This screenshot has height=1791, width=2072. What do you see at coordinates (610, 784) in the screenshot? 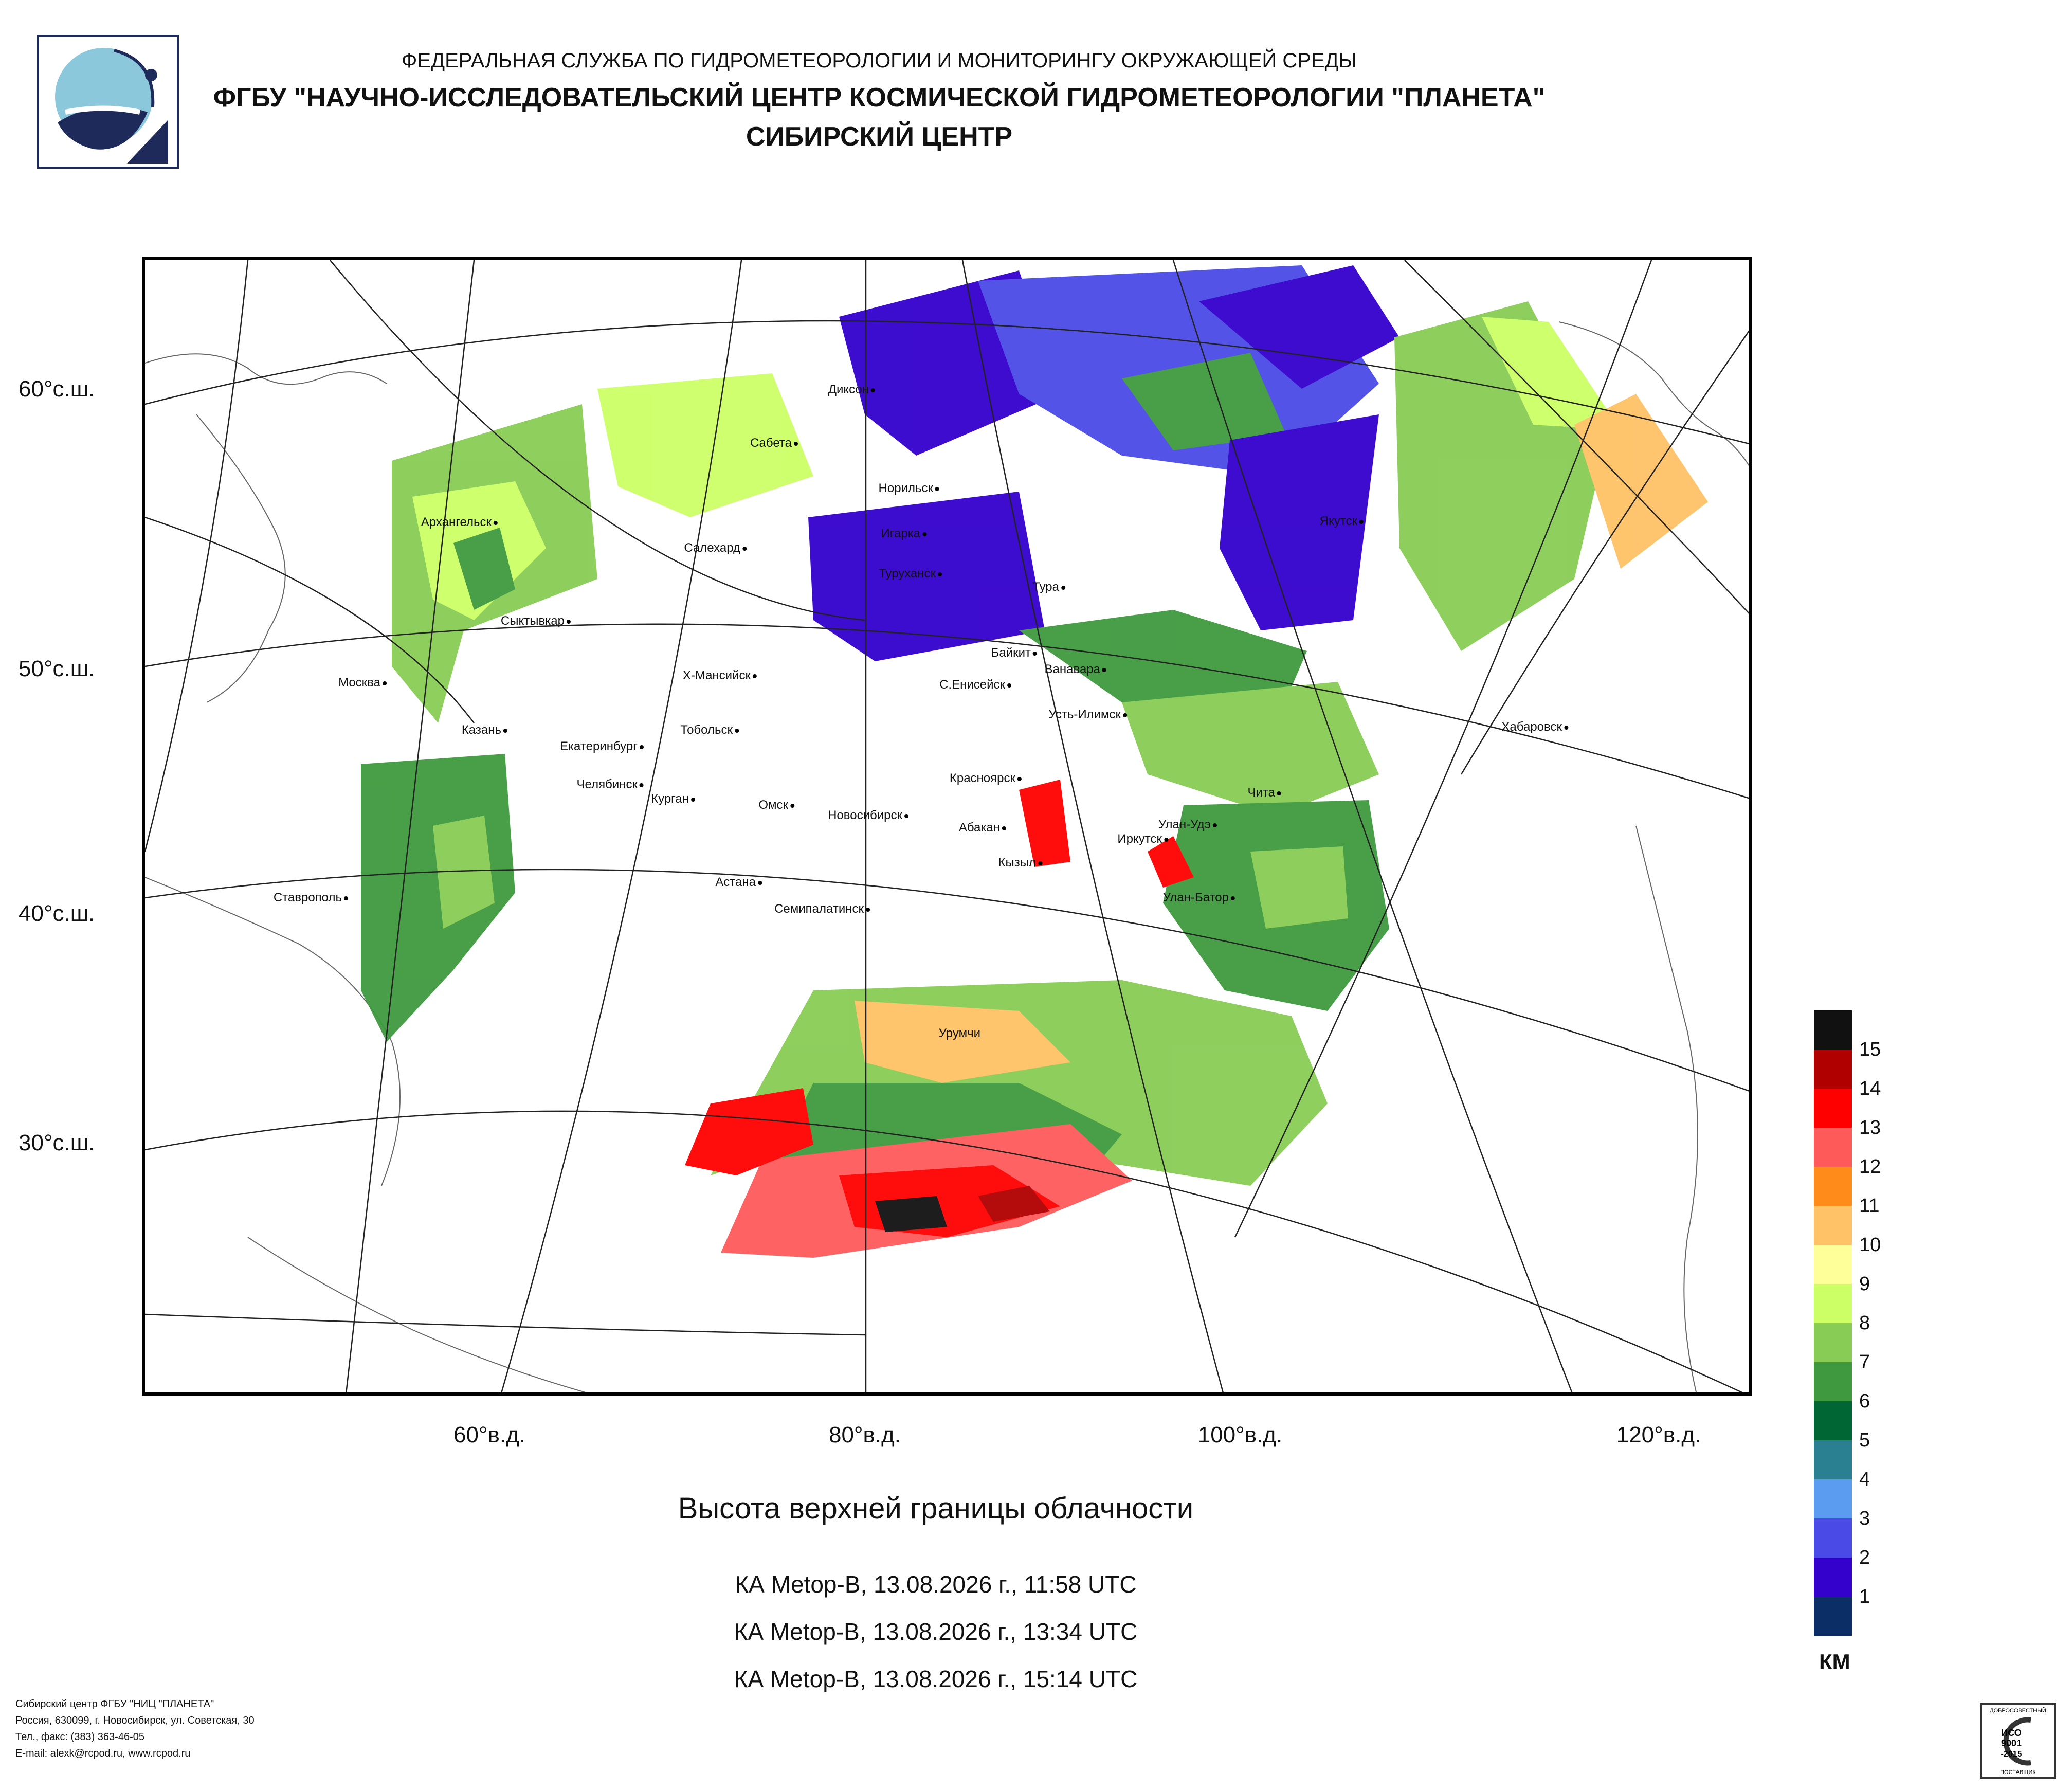
I see `city-chelyabinsk: Челябинск` at bounding box center [610, 784].